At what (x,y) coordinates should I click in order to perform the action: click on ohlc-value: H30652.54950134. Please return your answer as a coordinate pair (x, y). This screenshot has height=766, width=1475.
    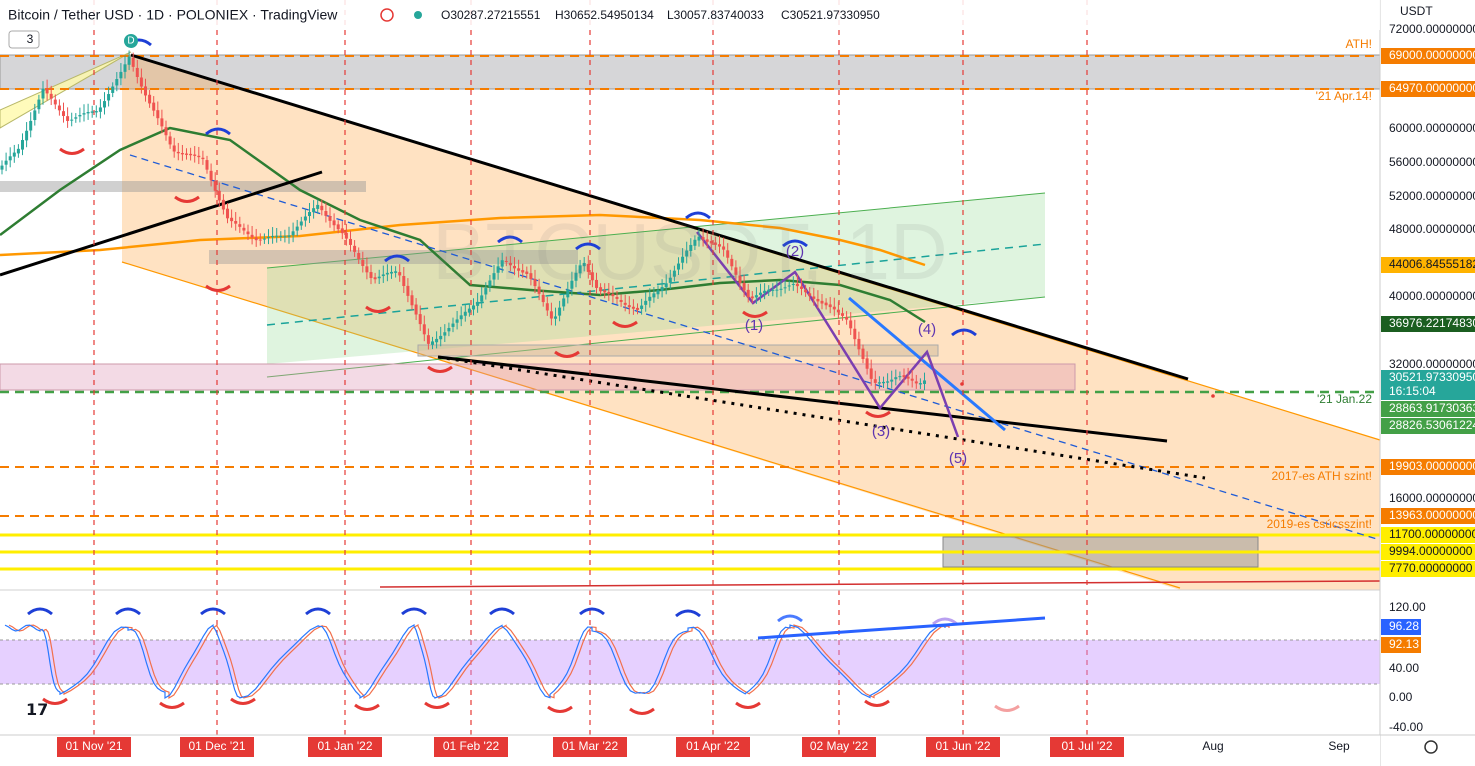
    Looking at the image, I should click on (604, 15).